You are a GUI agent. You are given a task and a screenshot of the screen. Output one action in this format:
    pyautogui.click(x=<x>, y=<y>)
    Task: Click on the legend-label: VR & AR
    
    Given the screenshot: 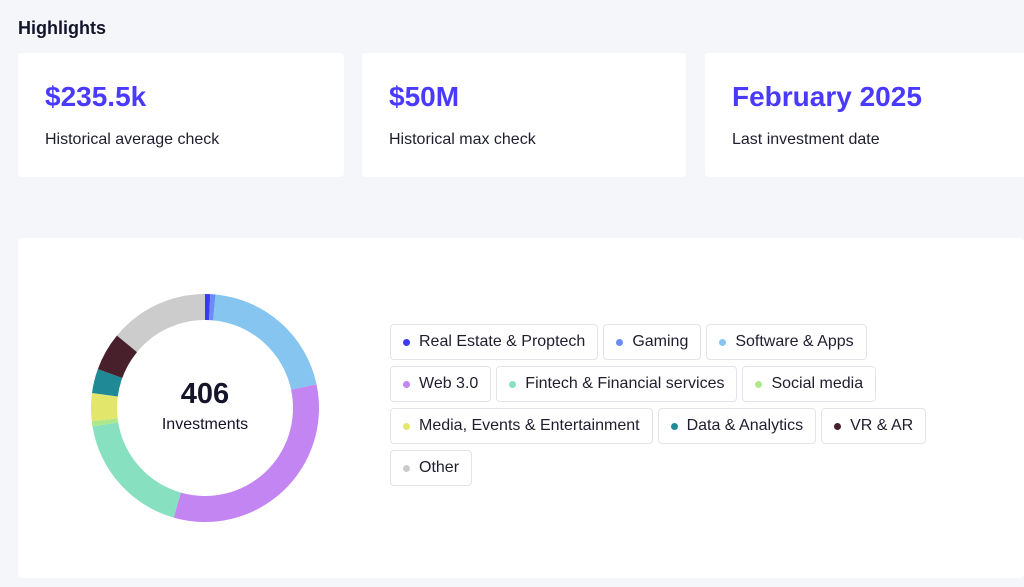 What is the action you would take?
    pyautogui.click(x=882, y=425)
    